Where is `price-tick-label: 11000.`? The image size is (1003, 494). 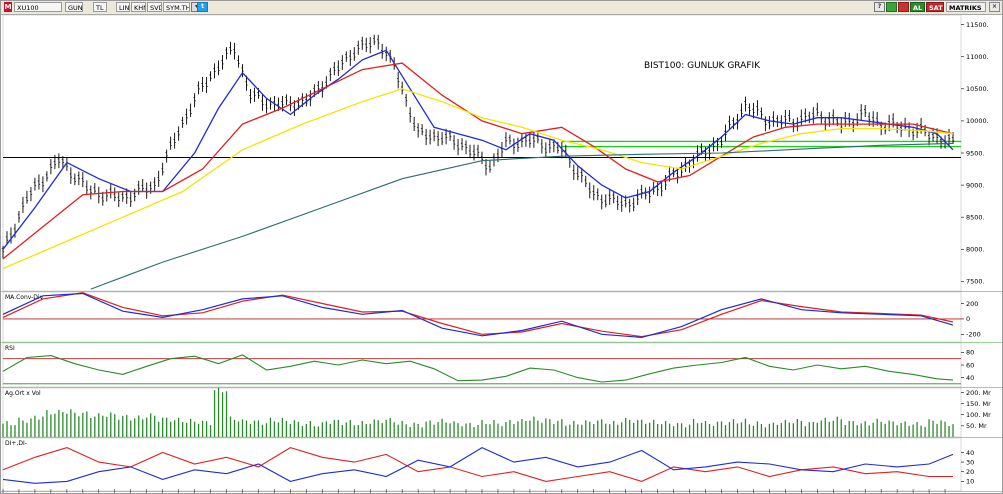
price-tick-label: 11000. is located at coordinates (977, 57).